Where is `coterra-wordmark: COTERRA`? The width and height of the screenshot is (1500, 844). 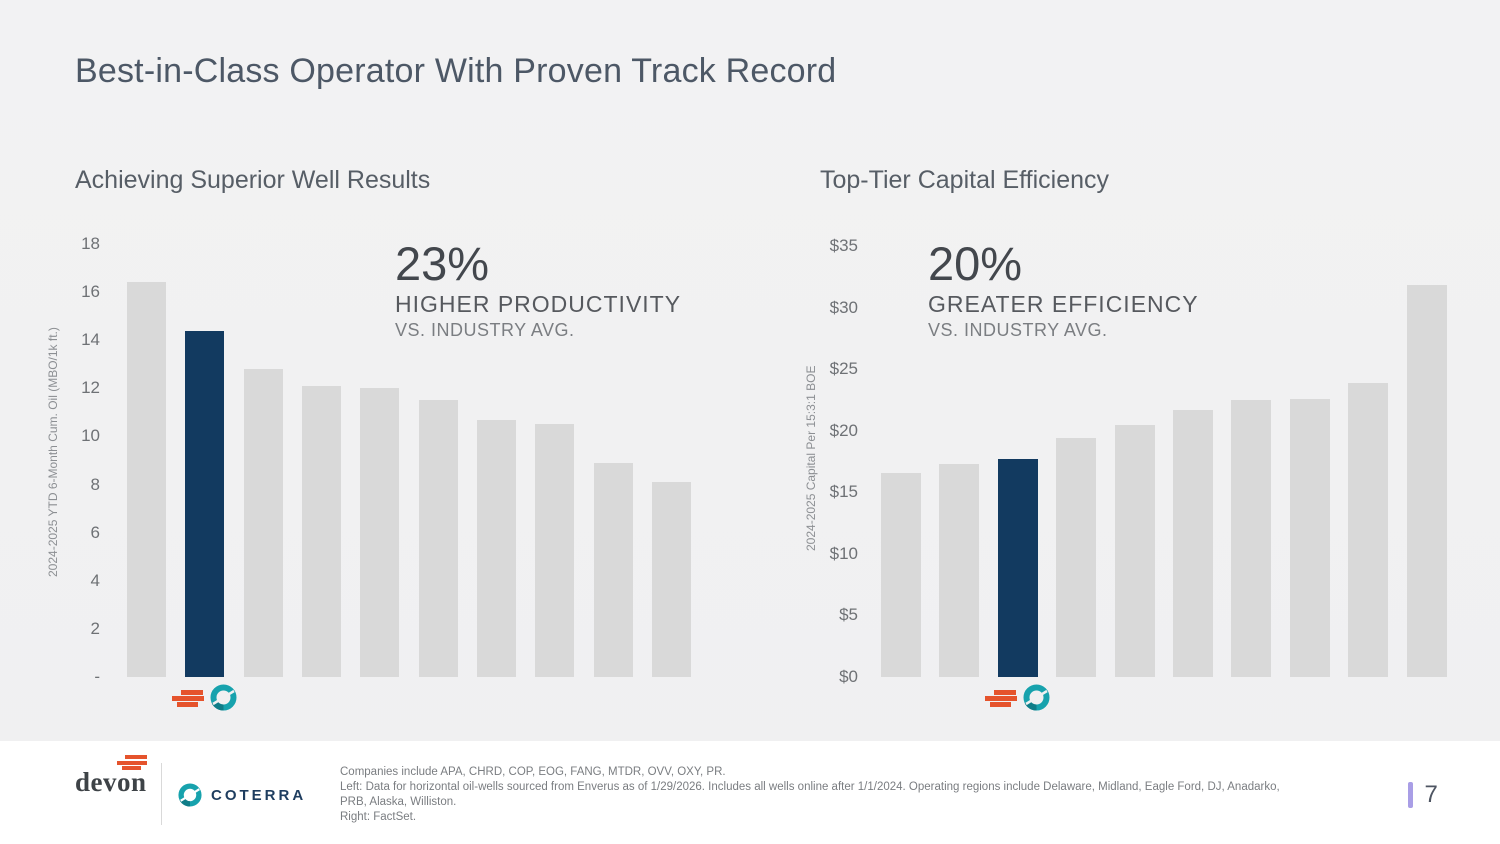 coterra-wordmark: COTERRA is located at coordinates (259, 795).